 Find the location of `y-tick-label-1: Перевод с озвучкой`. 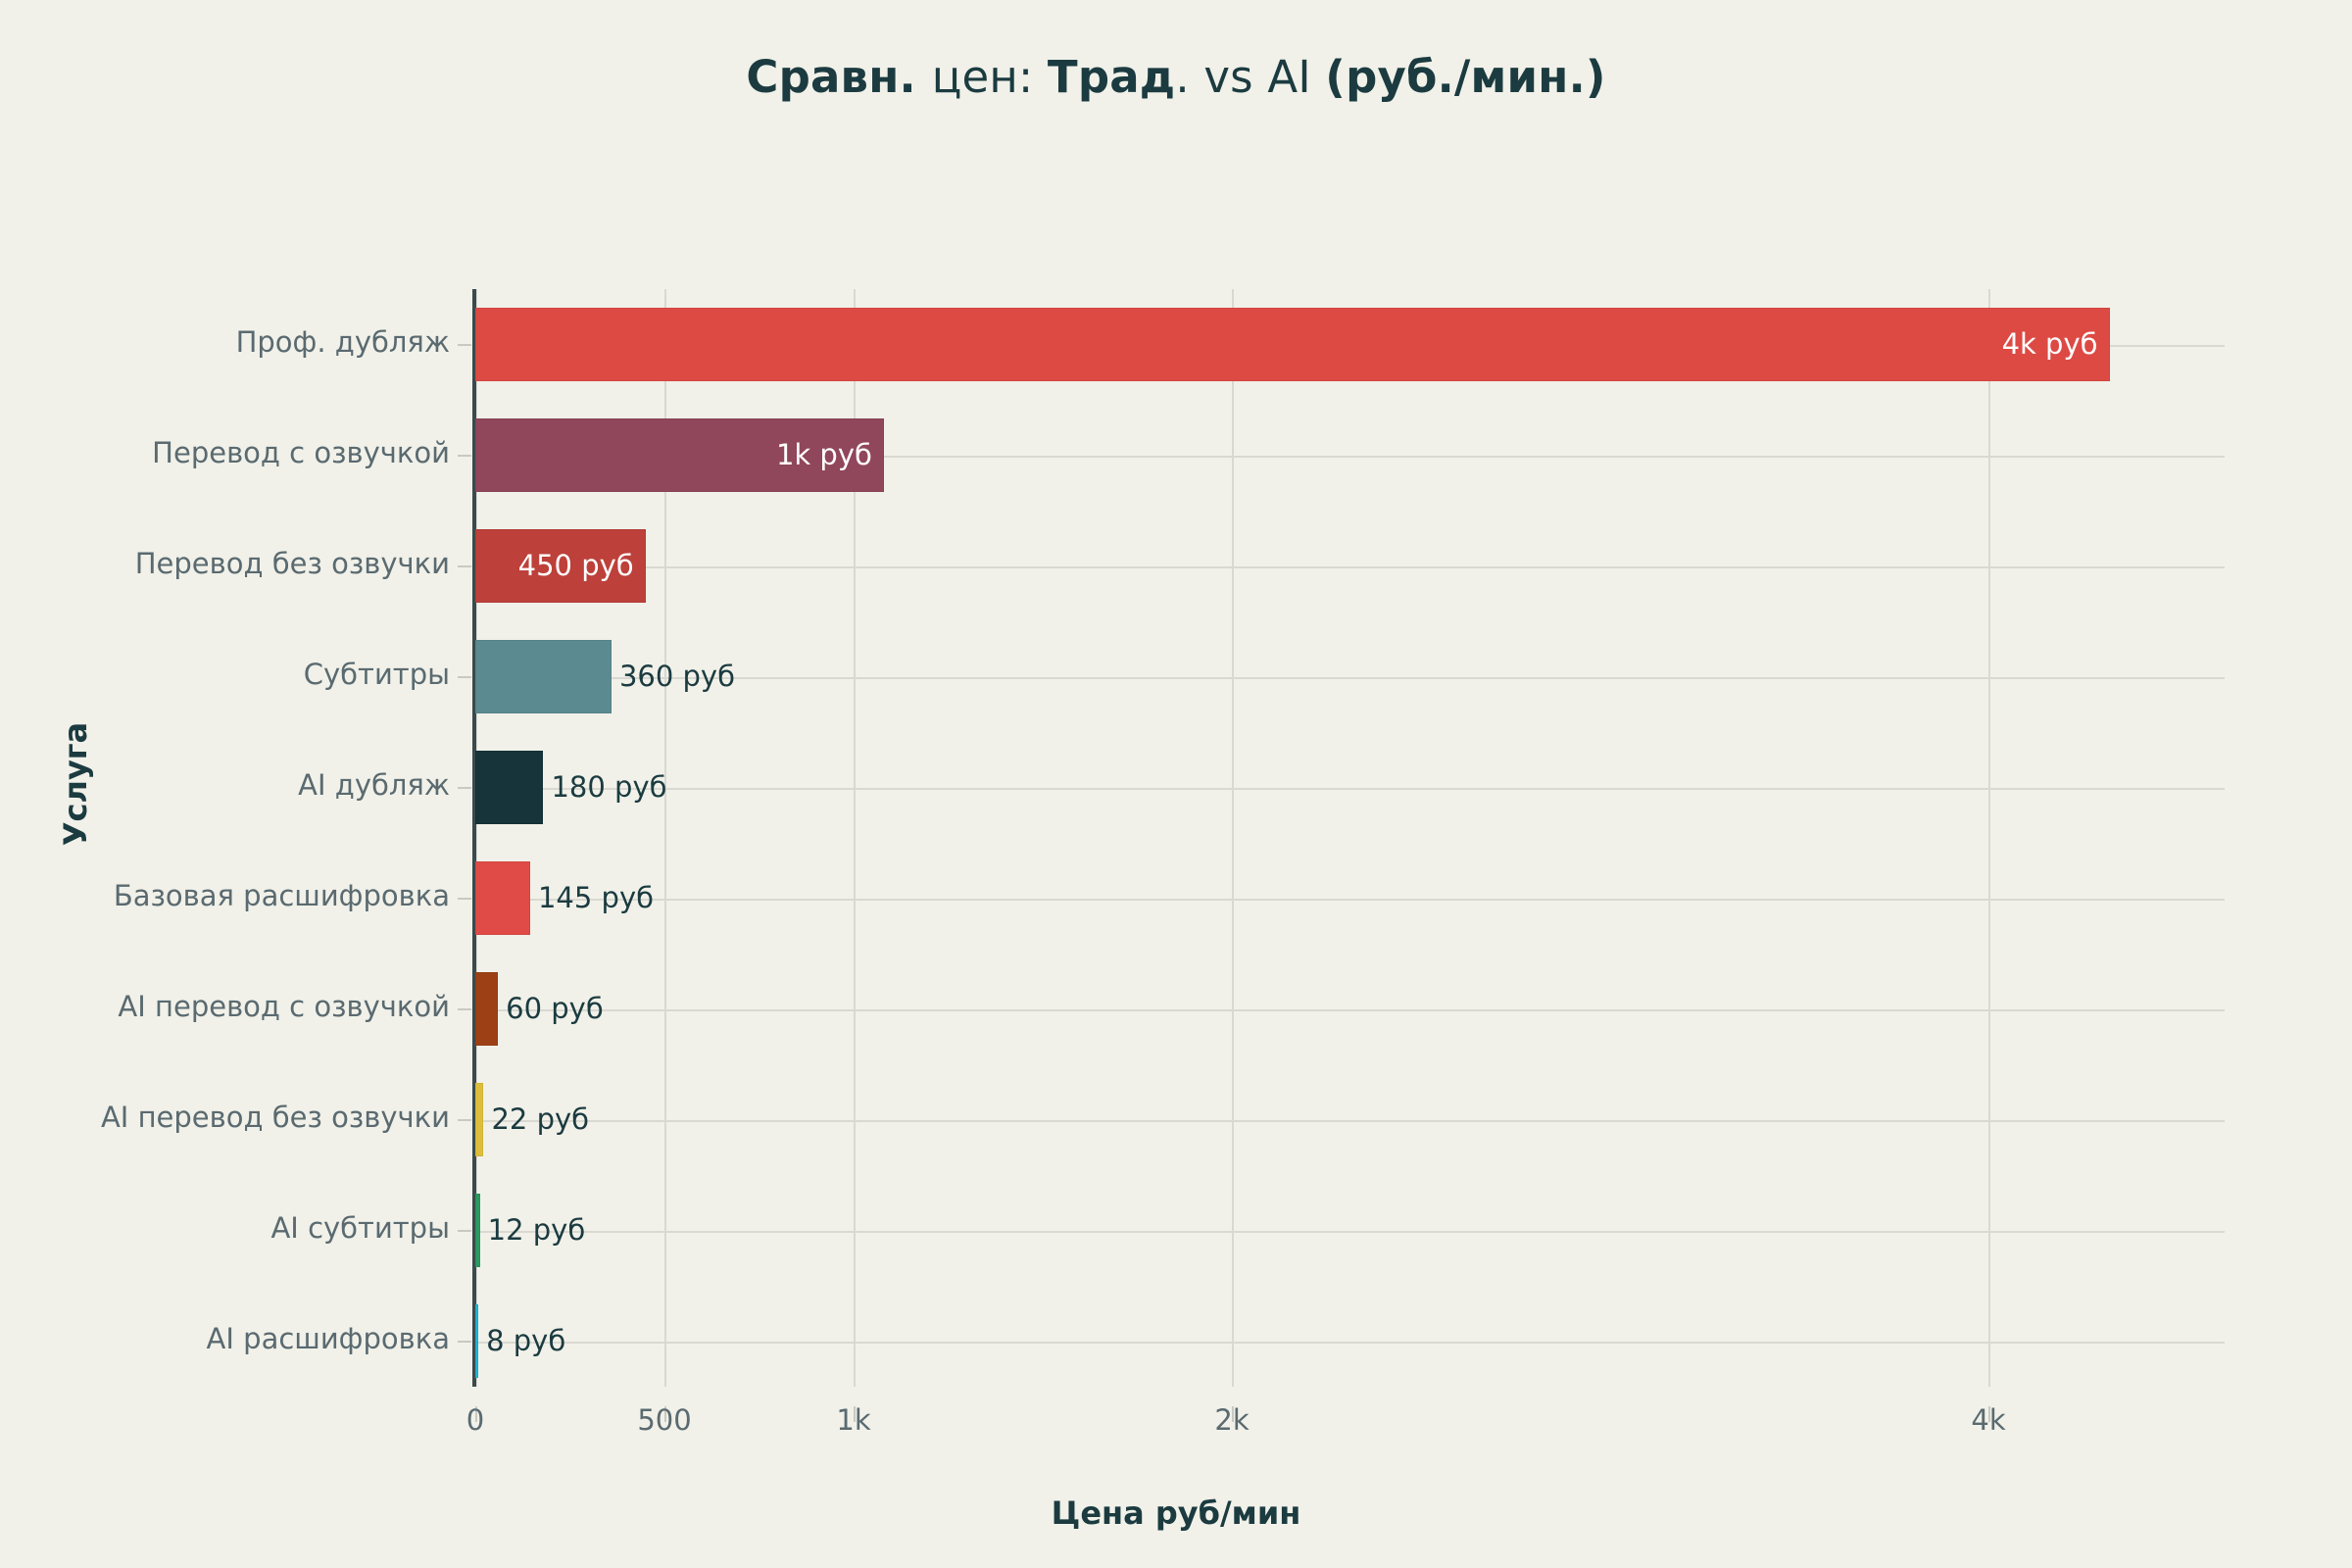

y-tick-label-1: Перевод с озвучкой is located at coordinates (301, 452).